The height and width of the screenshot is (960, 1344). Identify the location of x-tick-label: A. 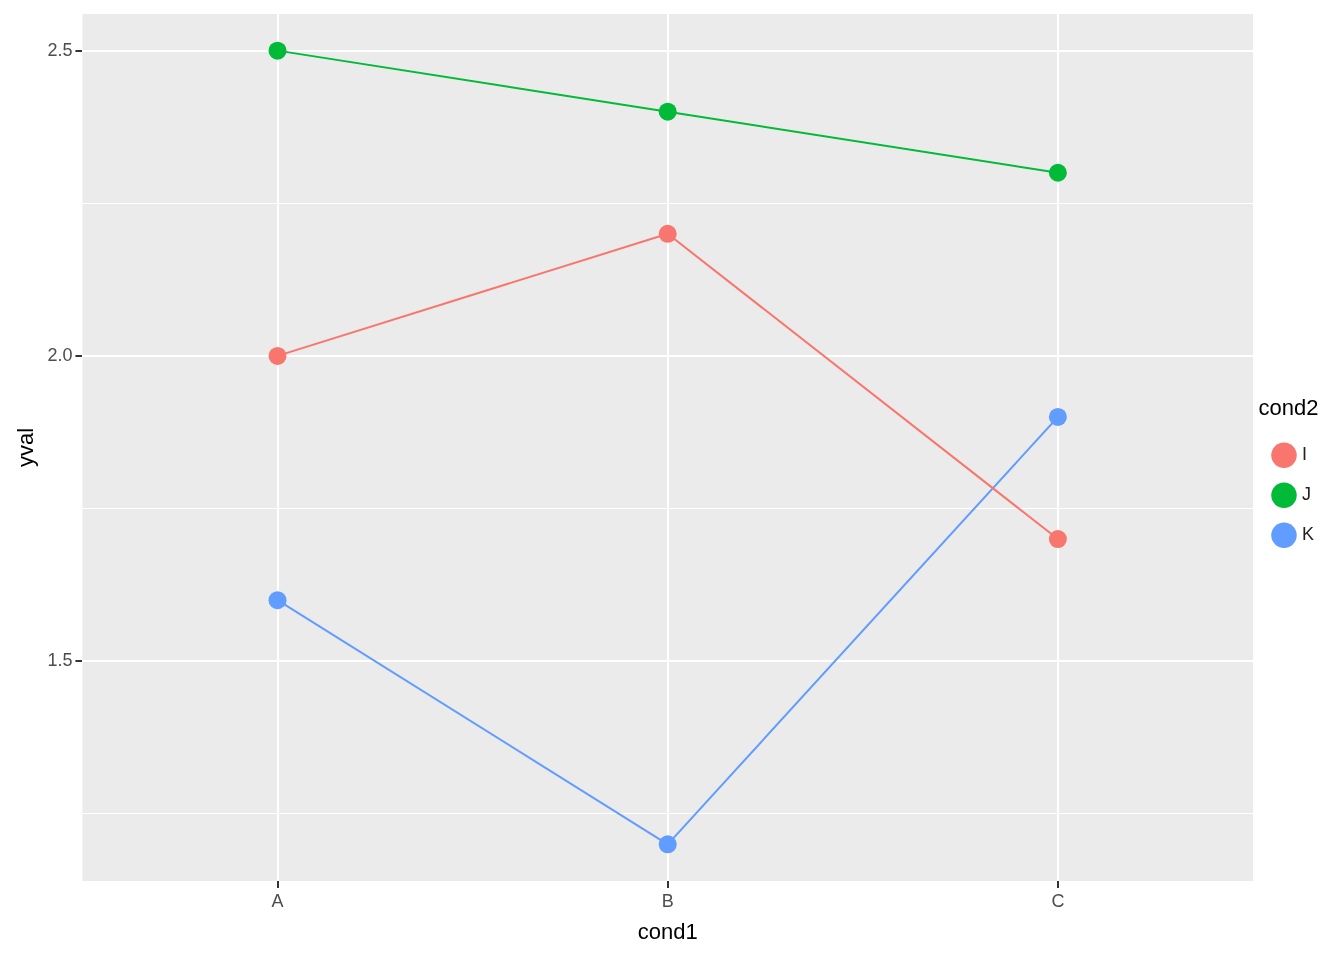
(277, 900).